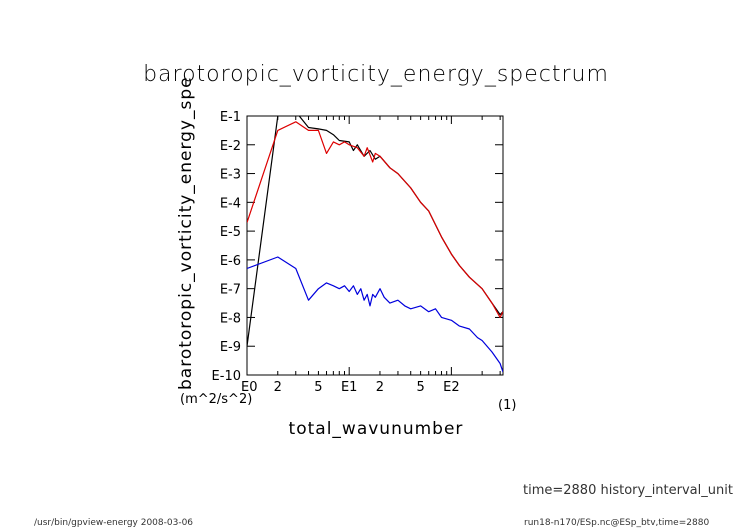 Image resolution: width=752 pixels, height=532 pixels. I want to click on y-tick-label: E-1, so click(230, 117).